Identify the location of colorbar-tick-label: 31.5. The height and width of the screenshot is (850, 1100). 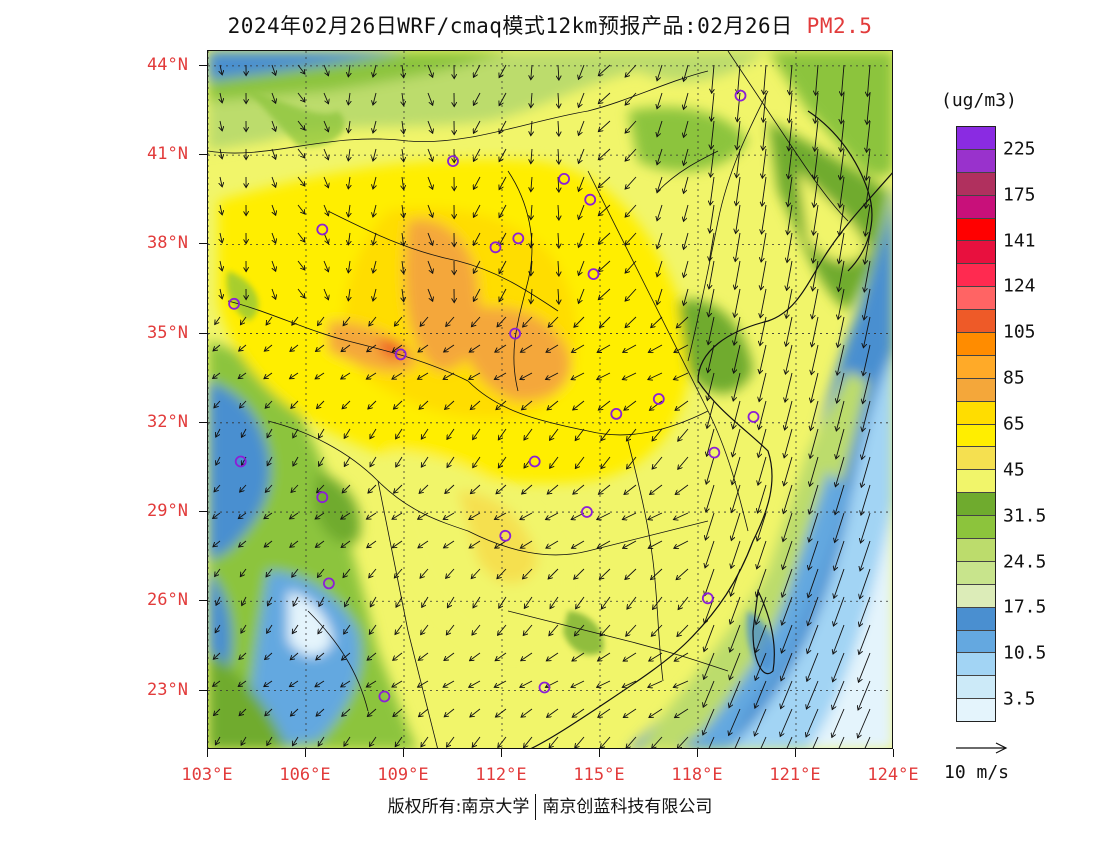
(1025, 516).